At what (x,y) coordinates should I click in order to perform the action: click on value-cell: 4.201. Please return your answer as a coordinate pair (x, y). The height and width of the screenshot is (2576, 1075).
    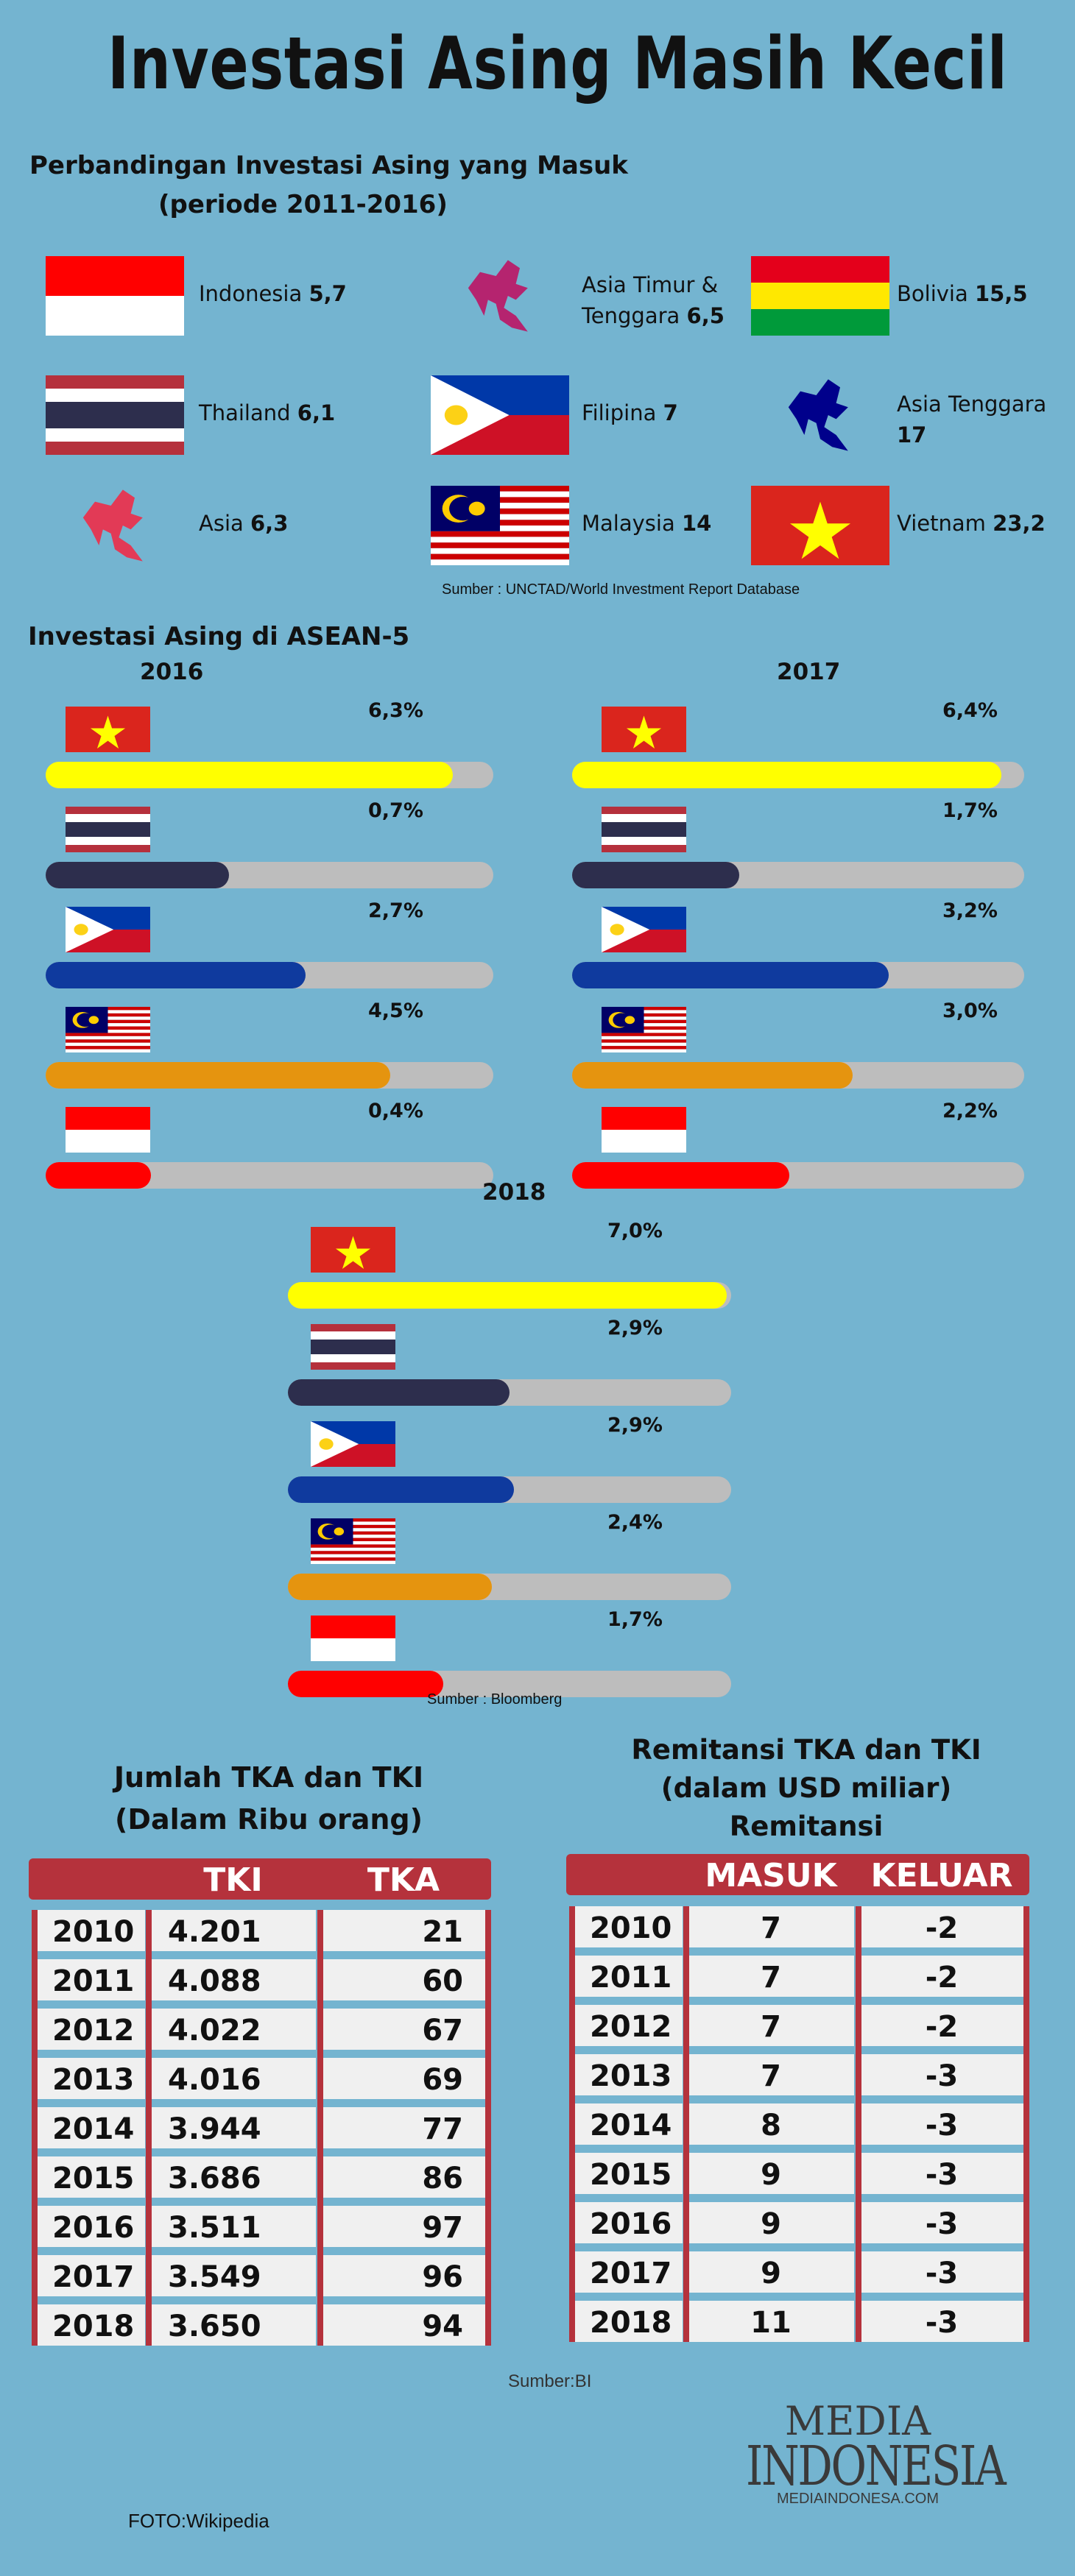
    Looking at the image, I should click on (233, 1930).